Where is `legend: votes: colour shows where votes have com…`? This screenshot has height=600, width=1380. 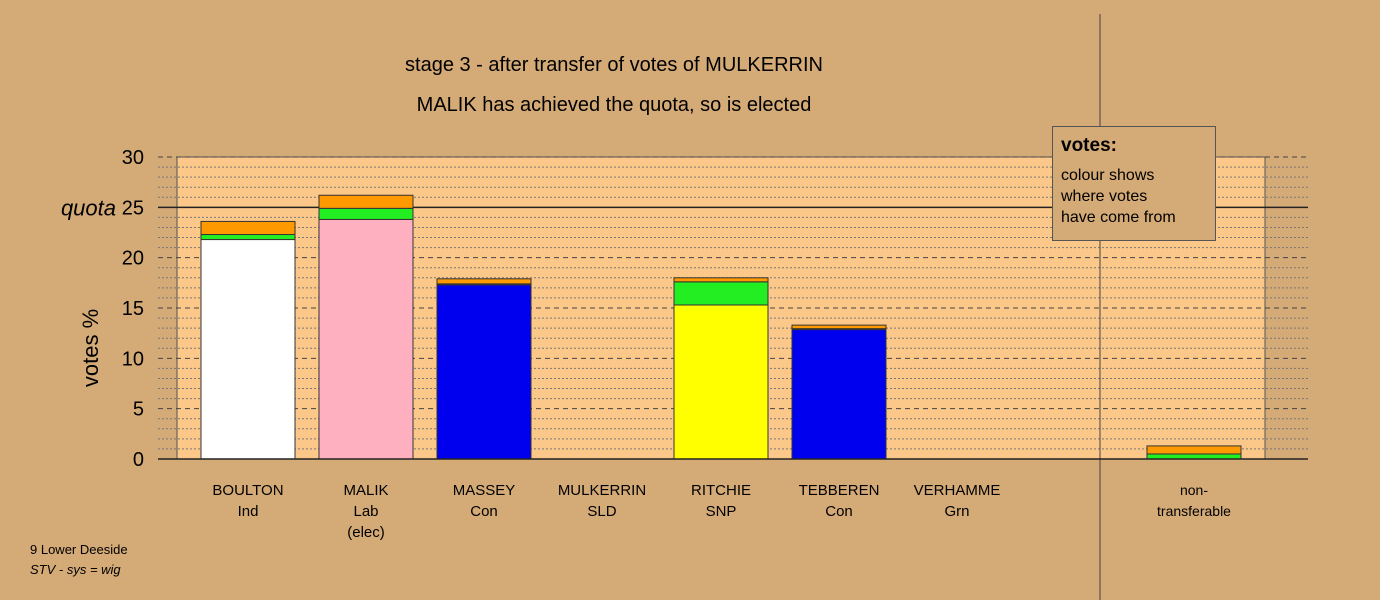
legend: votes: colour shows where votes have com… is located at coordinates (1134, 183).